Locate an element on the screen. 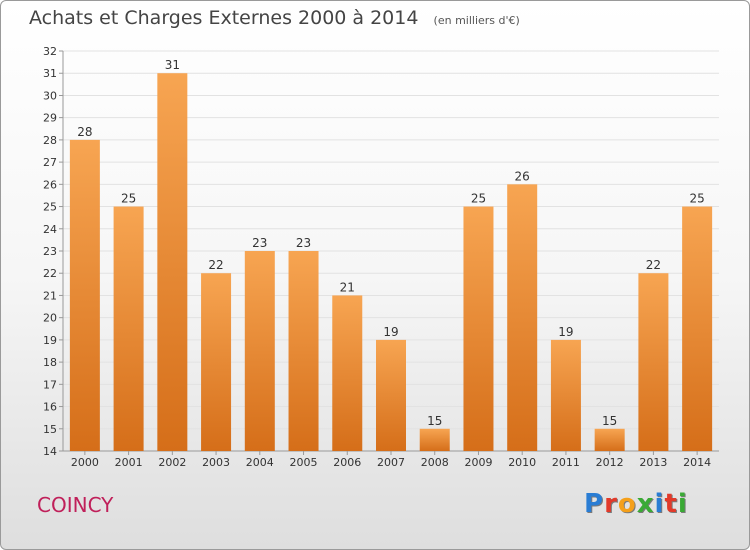  y-tick-label: 15 is located at coordinates (50, 429).